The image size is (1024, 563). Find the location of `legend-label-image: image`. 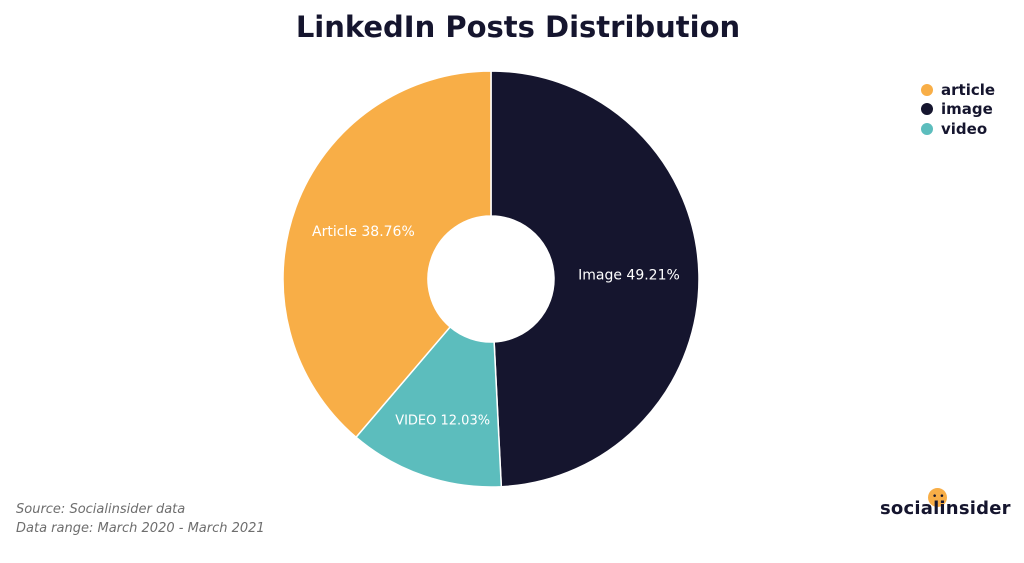

legend-label-image: image is located at coordinates (967, 109).